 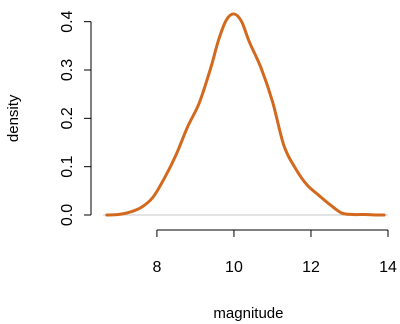 I want to click on x-tick-label: 14, so click(x=388, y=267).